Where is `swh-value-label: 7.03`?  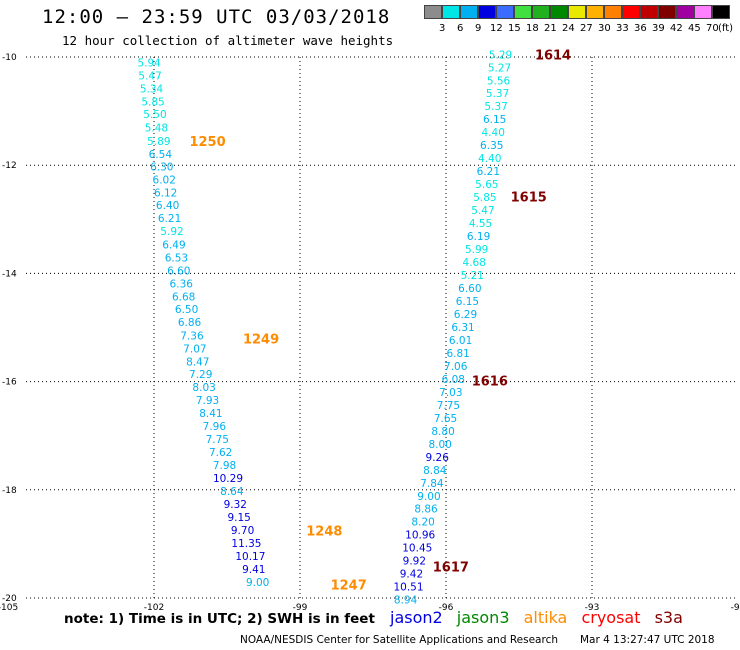 swh-value-label: 7.03 is located at coordinates (450, 393).